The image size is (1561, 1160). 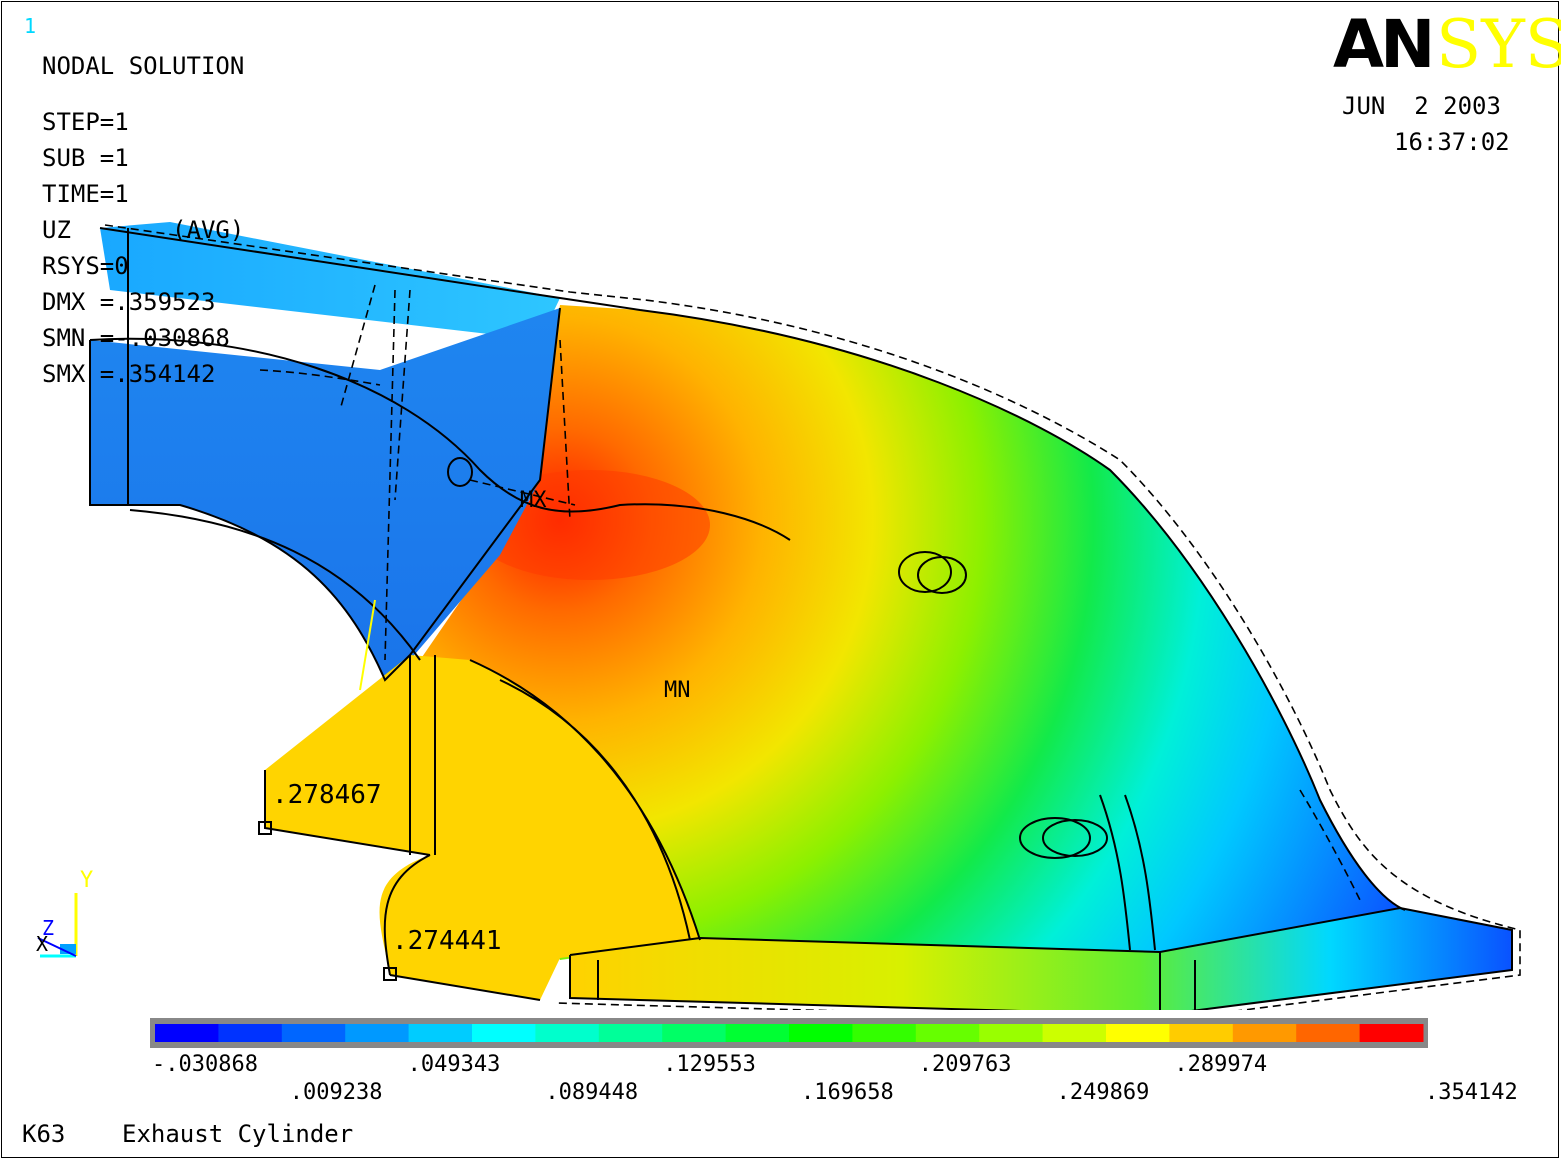 What do you see at coordinates (1041, 959) in the screenshot?
I see `base-plate` at bounding box center [1041, 959].